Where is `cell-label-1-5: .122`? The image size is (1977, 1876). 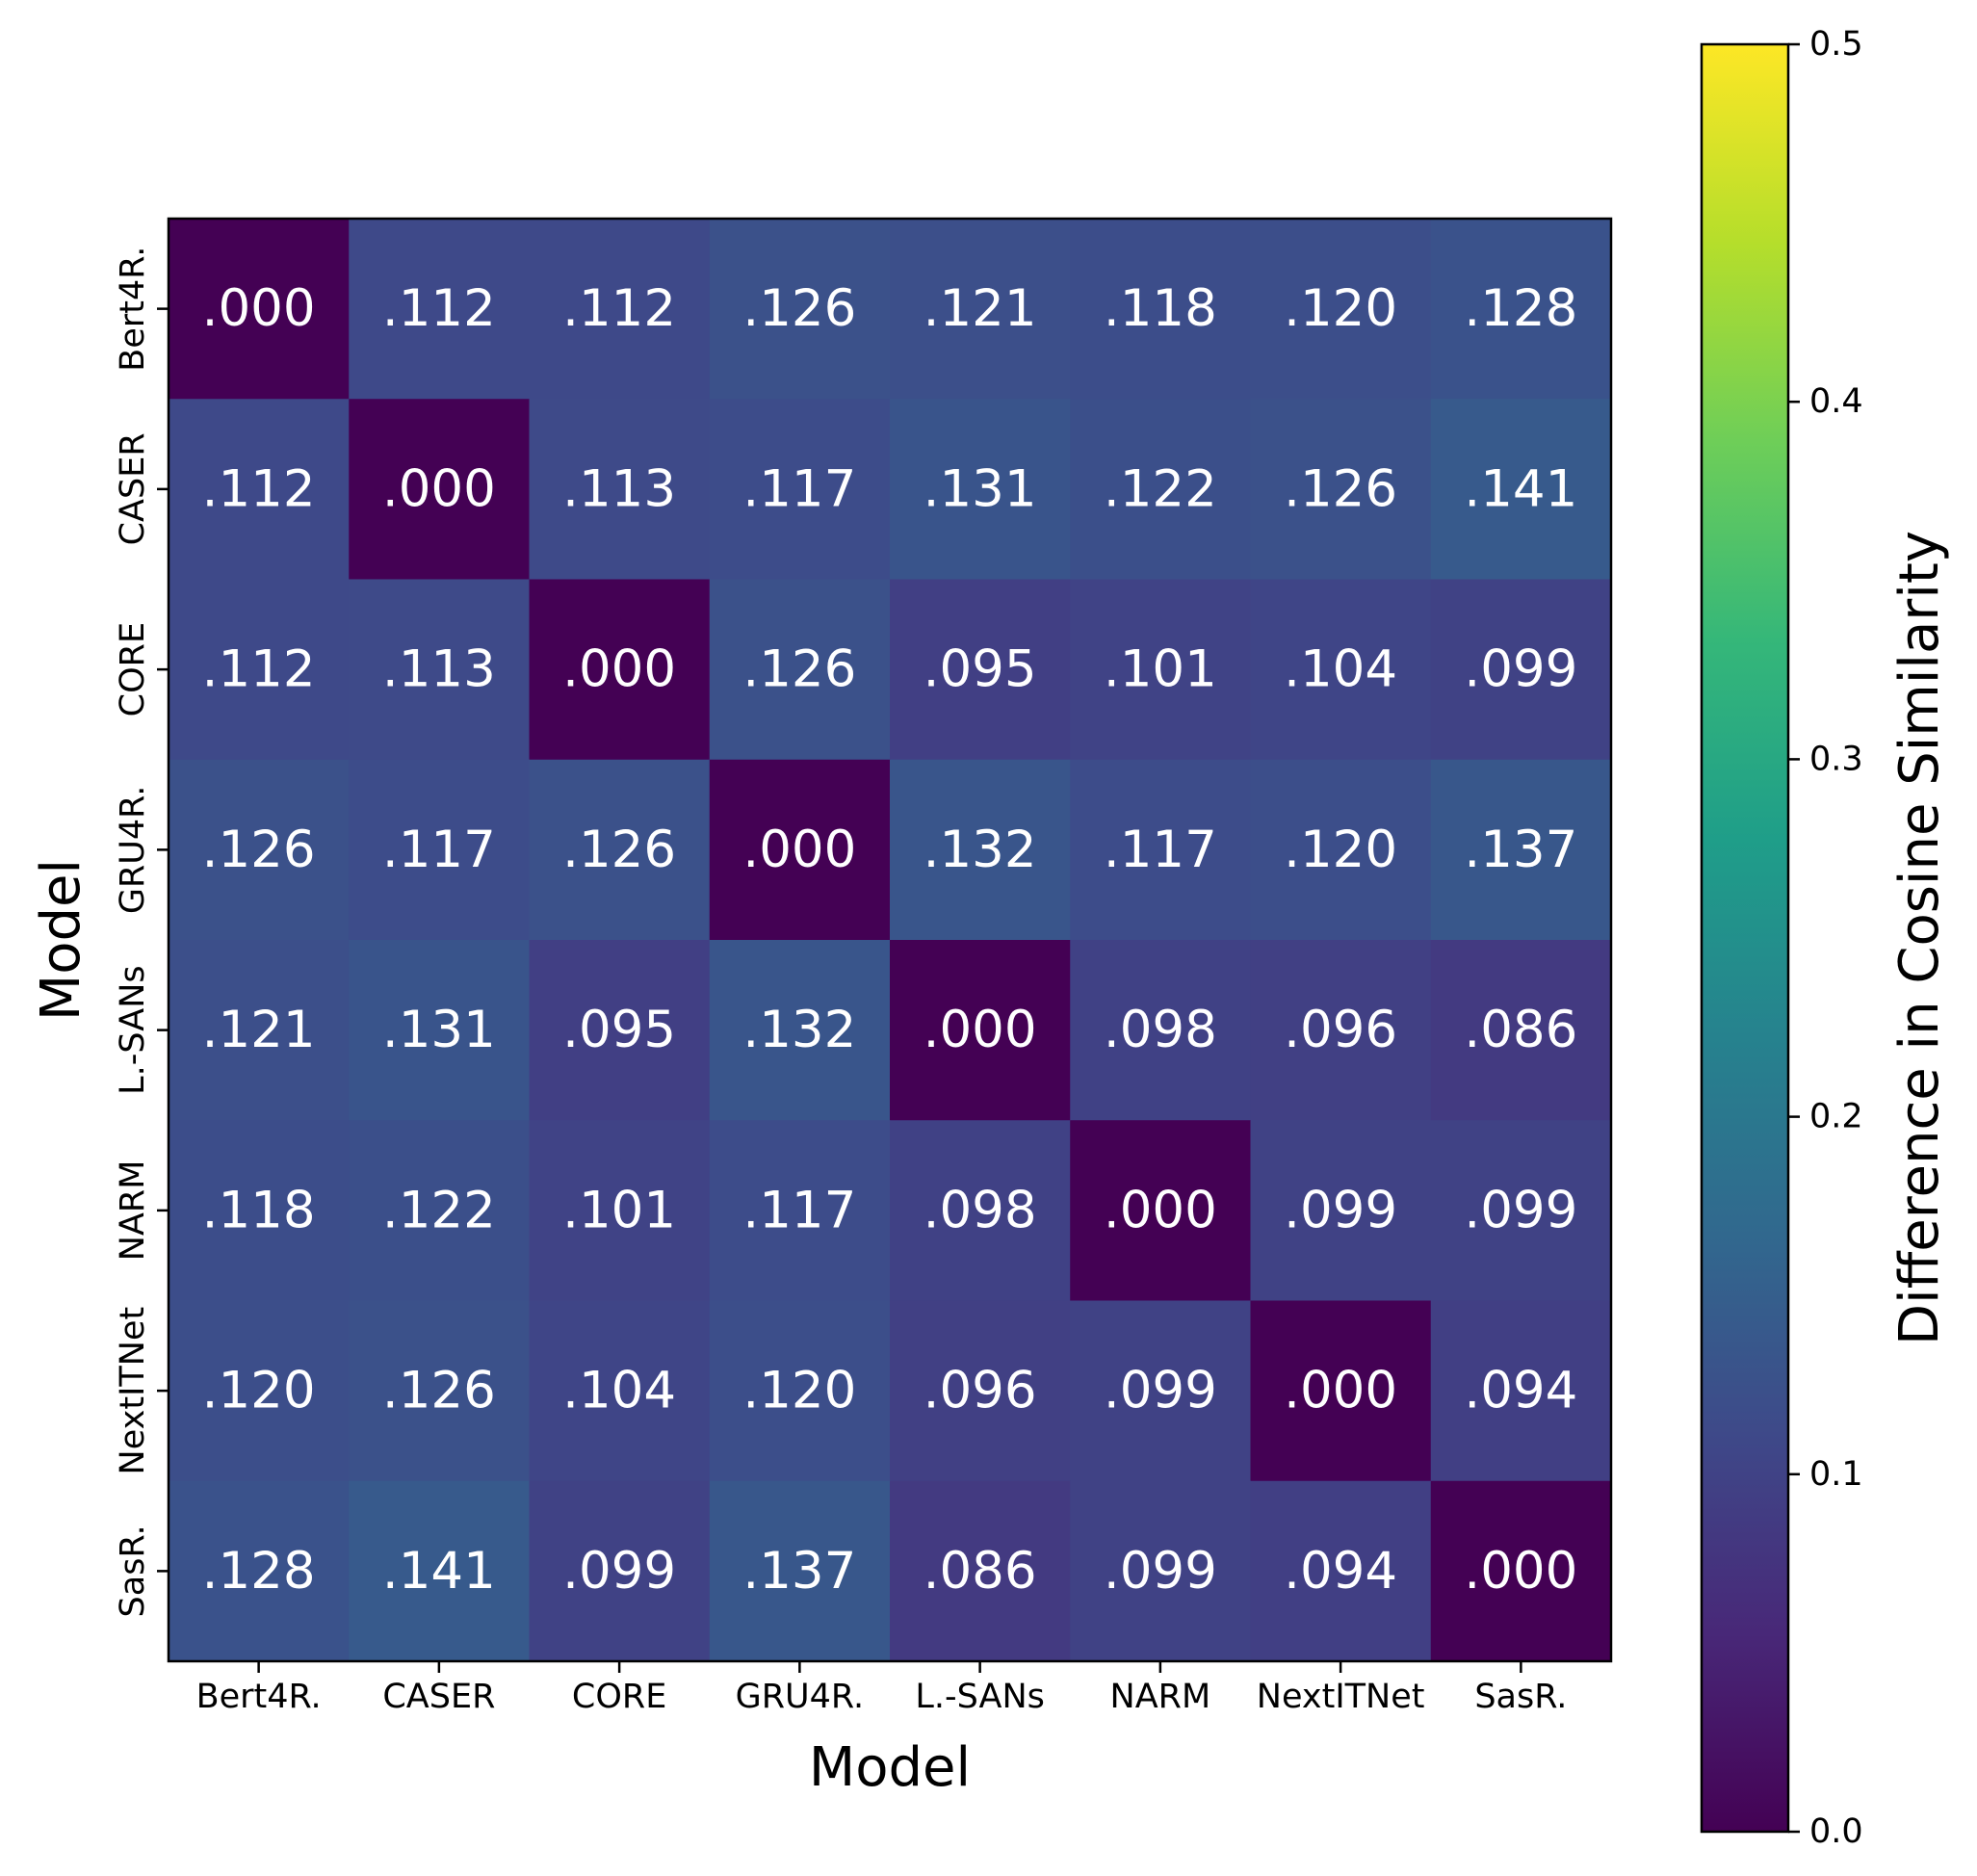 cell-label-1-5: .122 is located at coordinates (1160, 488).